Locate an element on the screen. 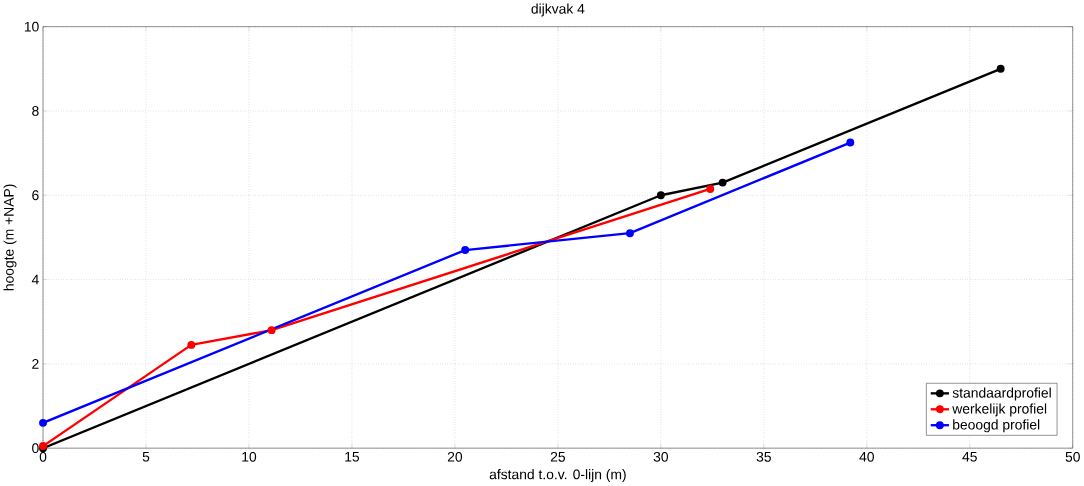 This screenshot has height=486, width=1084. y-tick-label: 10 is located at coordinates (31, 26).